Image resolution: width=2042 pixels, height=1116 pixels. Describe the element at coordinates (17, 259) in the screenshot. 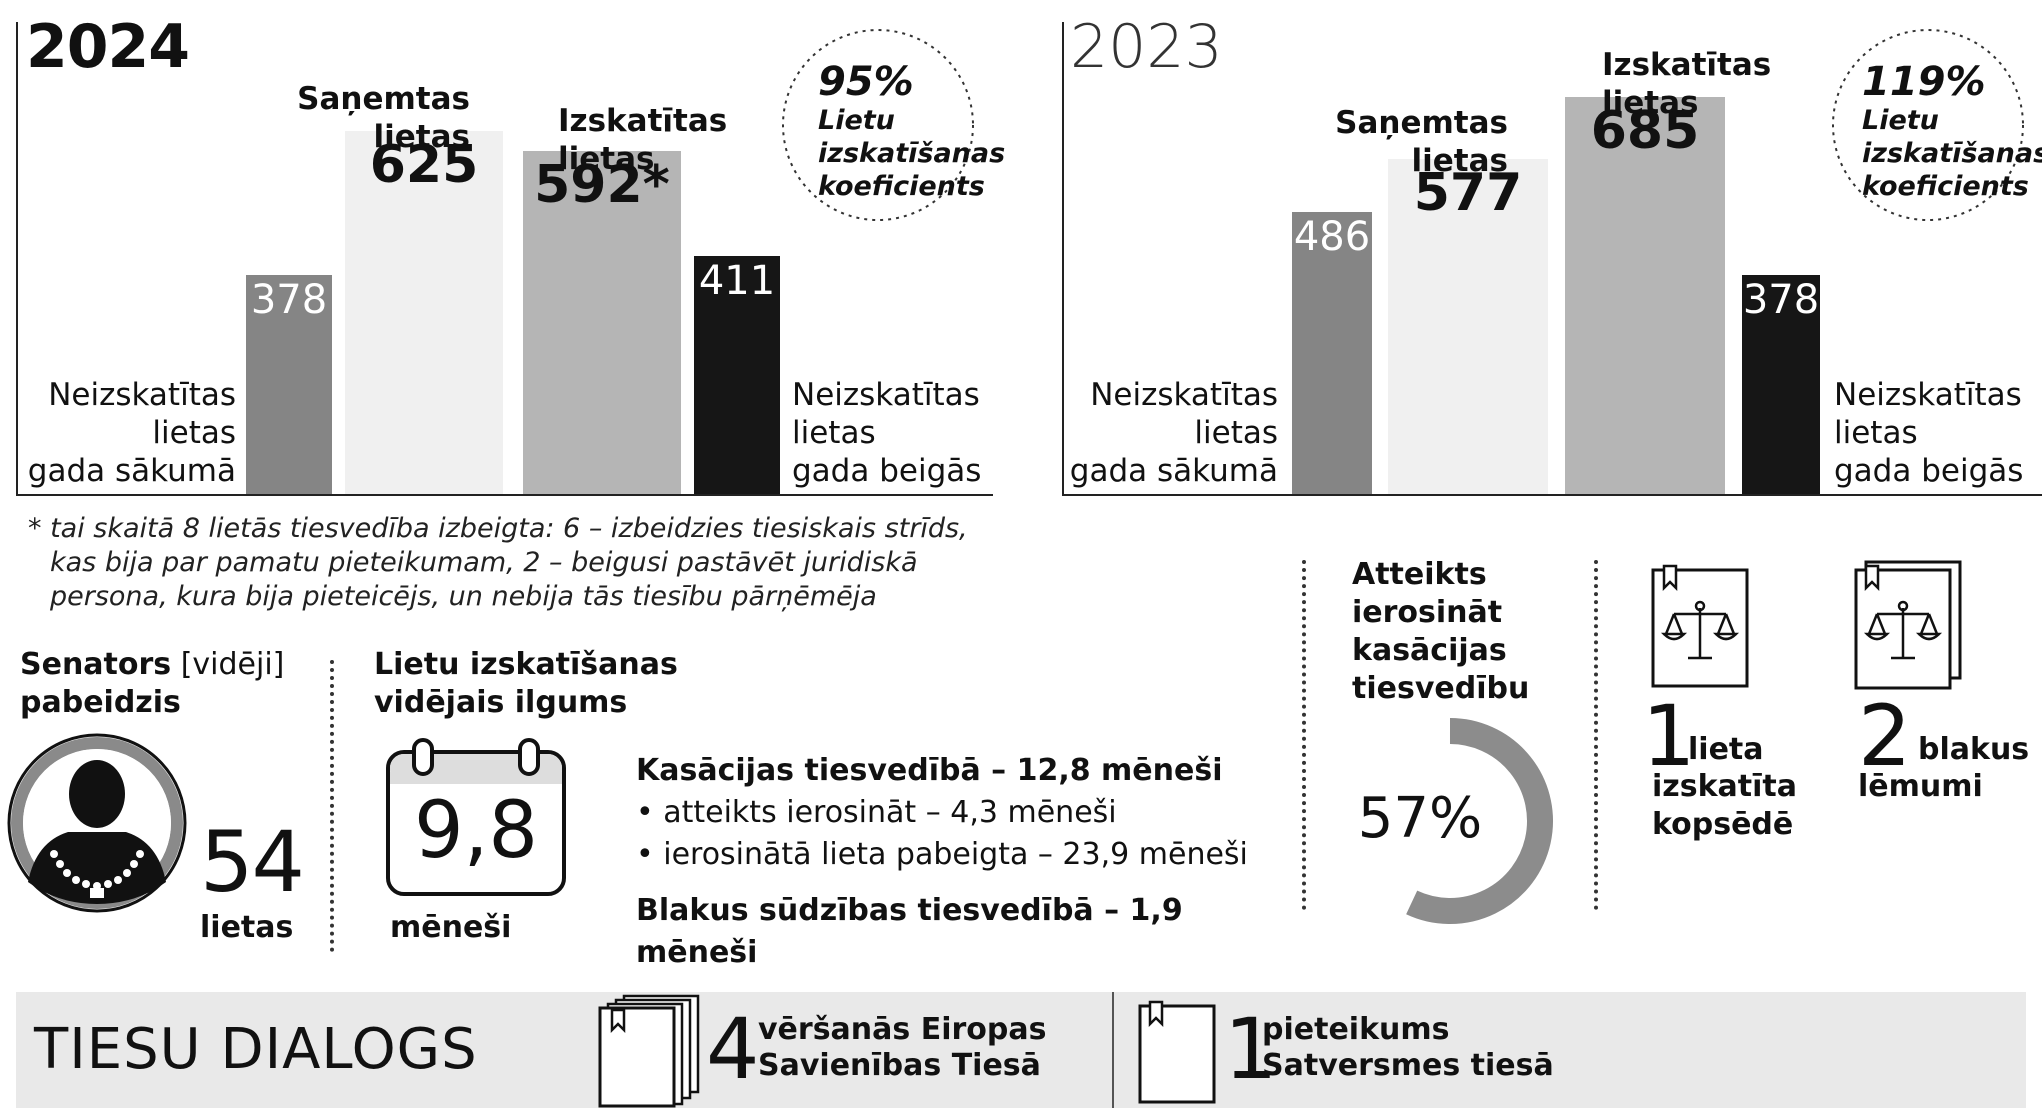

I see `axis-left-2024` at that location.